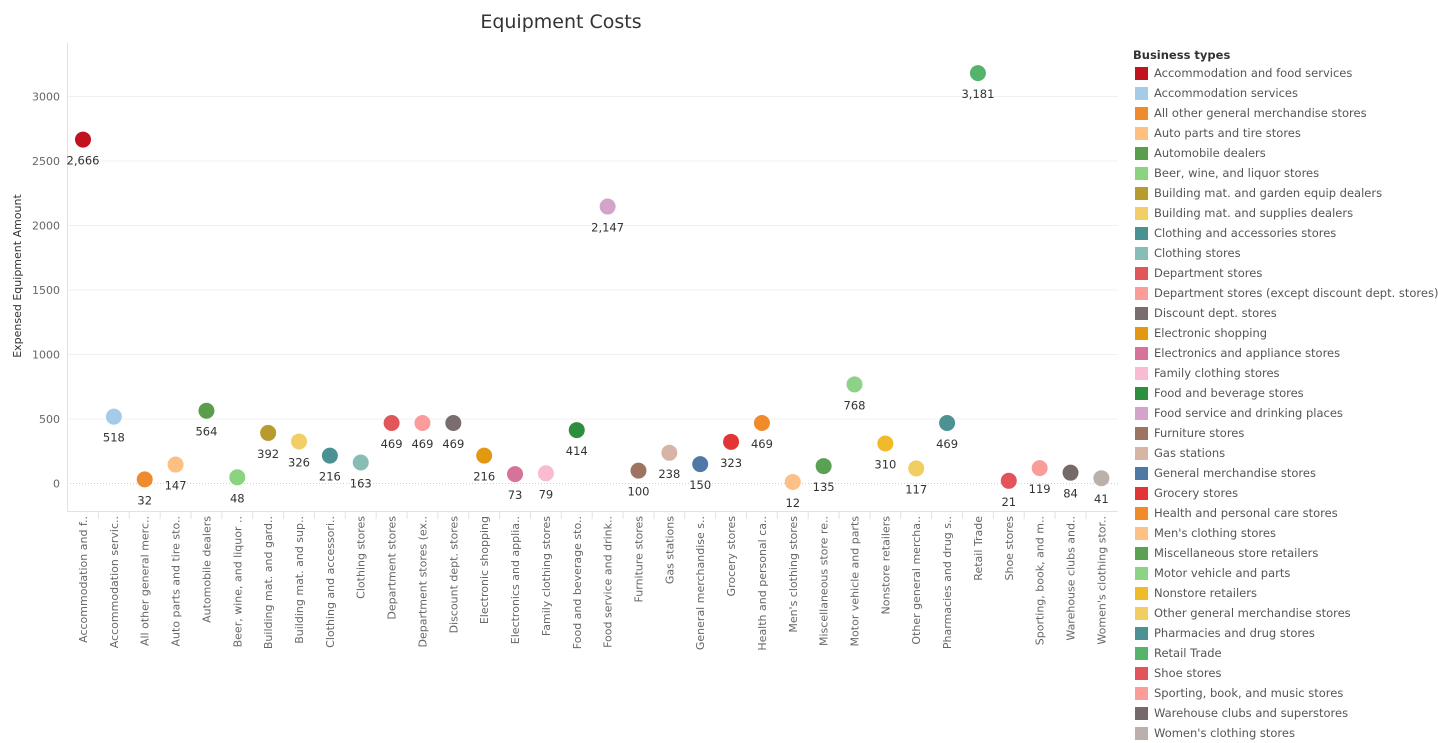 This screenshot has height=743, width=1438. I want to click on legend-label: Men's clothing stores, so click(1215, 533).